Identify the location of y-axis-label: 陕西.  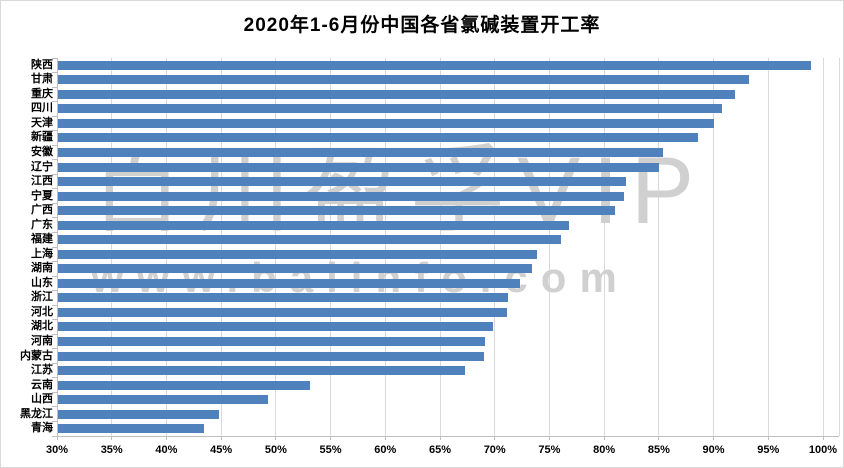
(42, 64).